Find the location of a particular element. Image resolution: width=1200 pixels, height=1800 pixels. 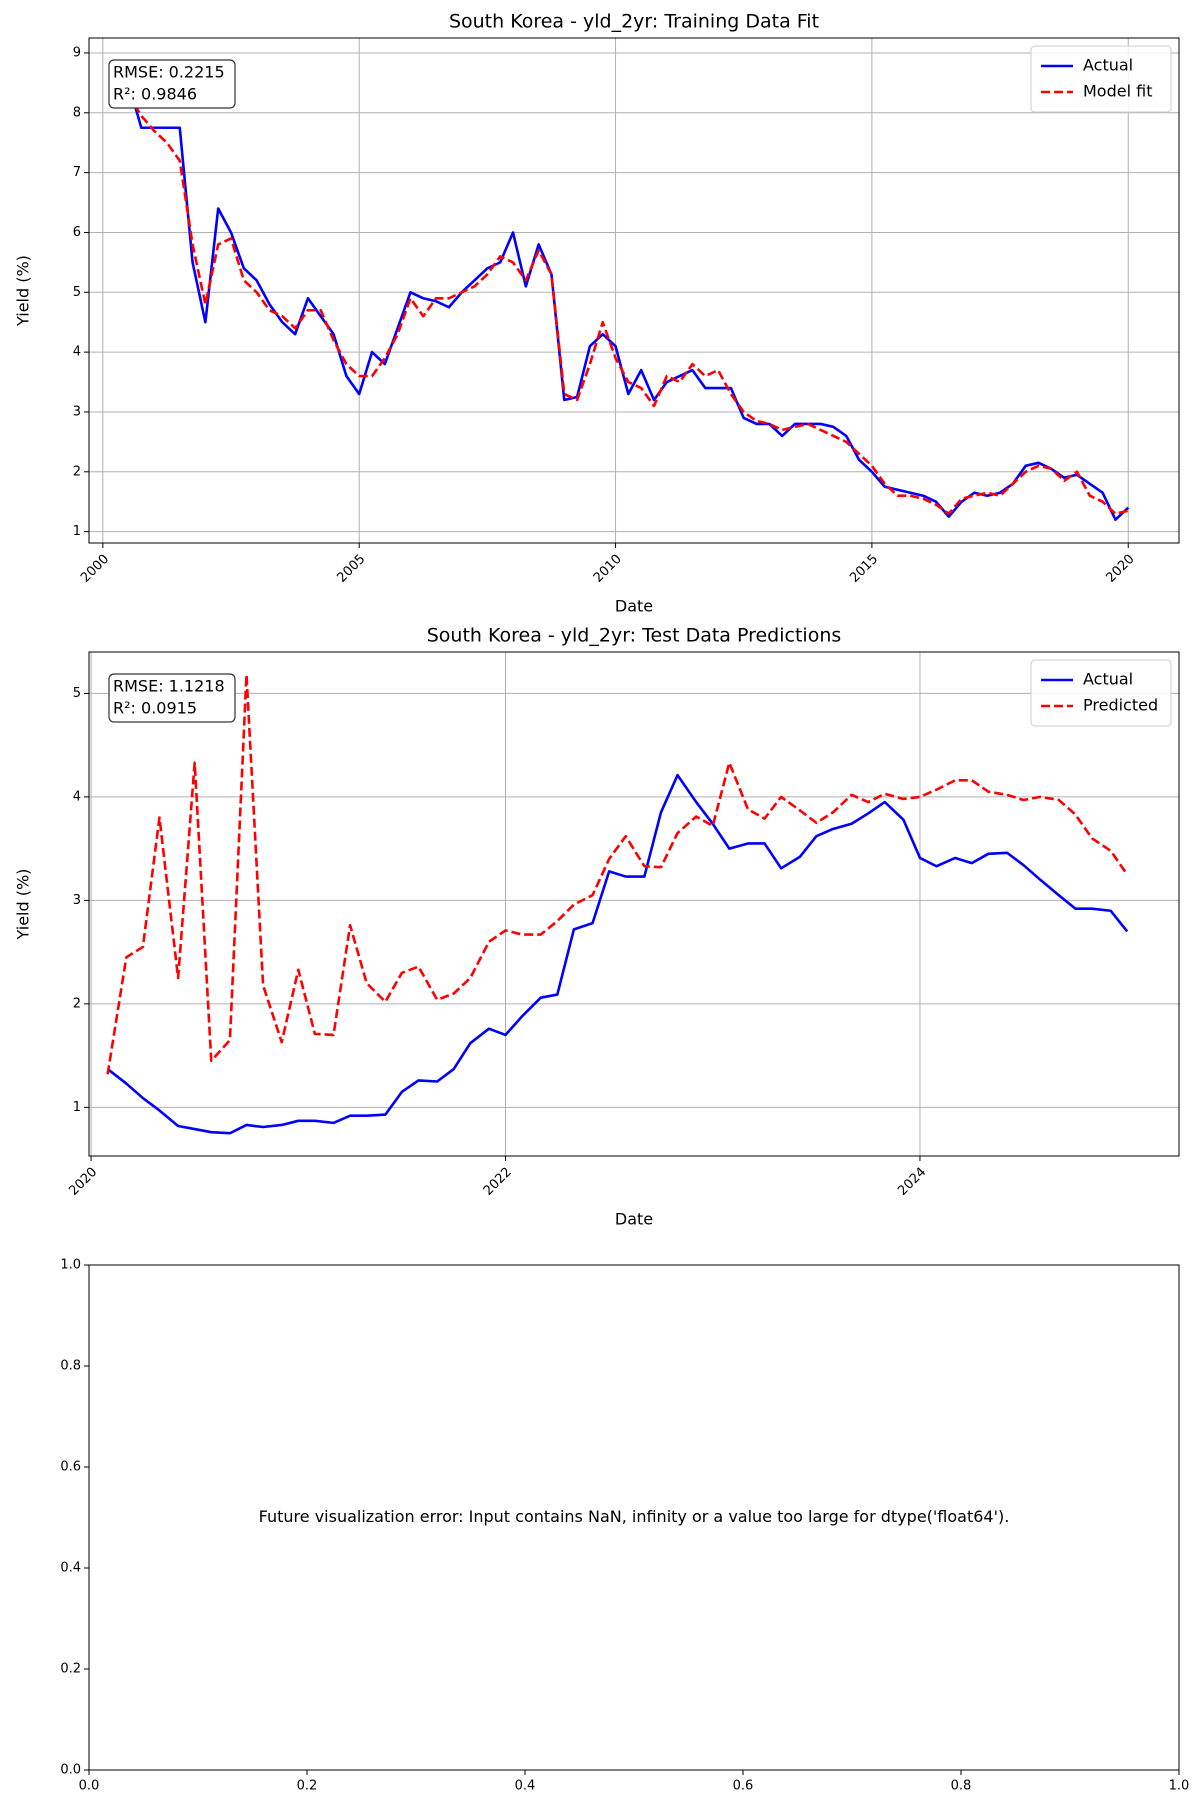

x-tick-label: 1.0 is located at coordinates (1179, 1786).